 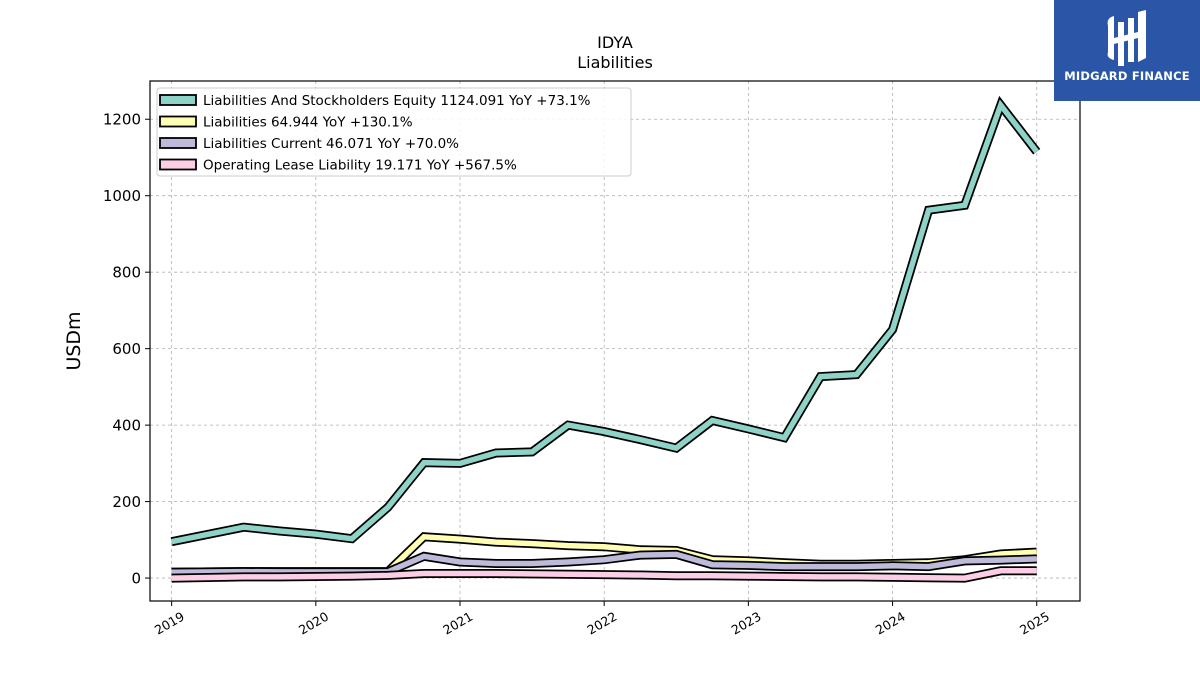 What do you see at coordinates (331, 144) in the screenshot?
I see `legend-label: Liabilities Current 46.071 YoY +70.0%` at bounding box center [331, 144].